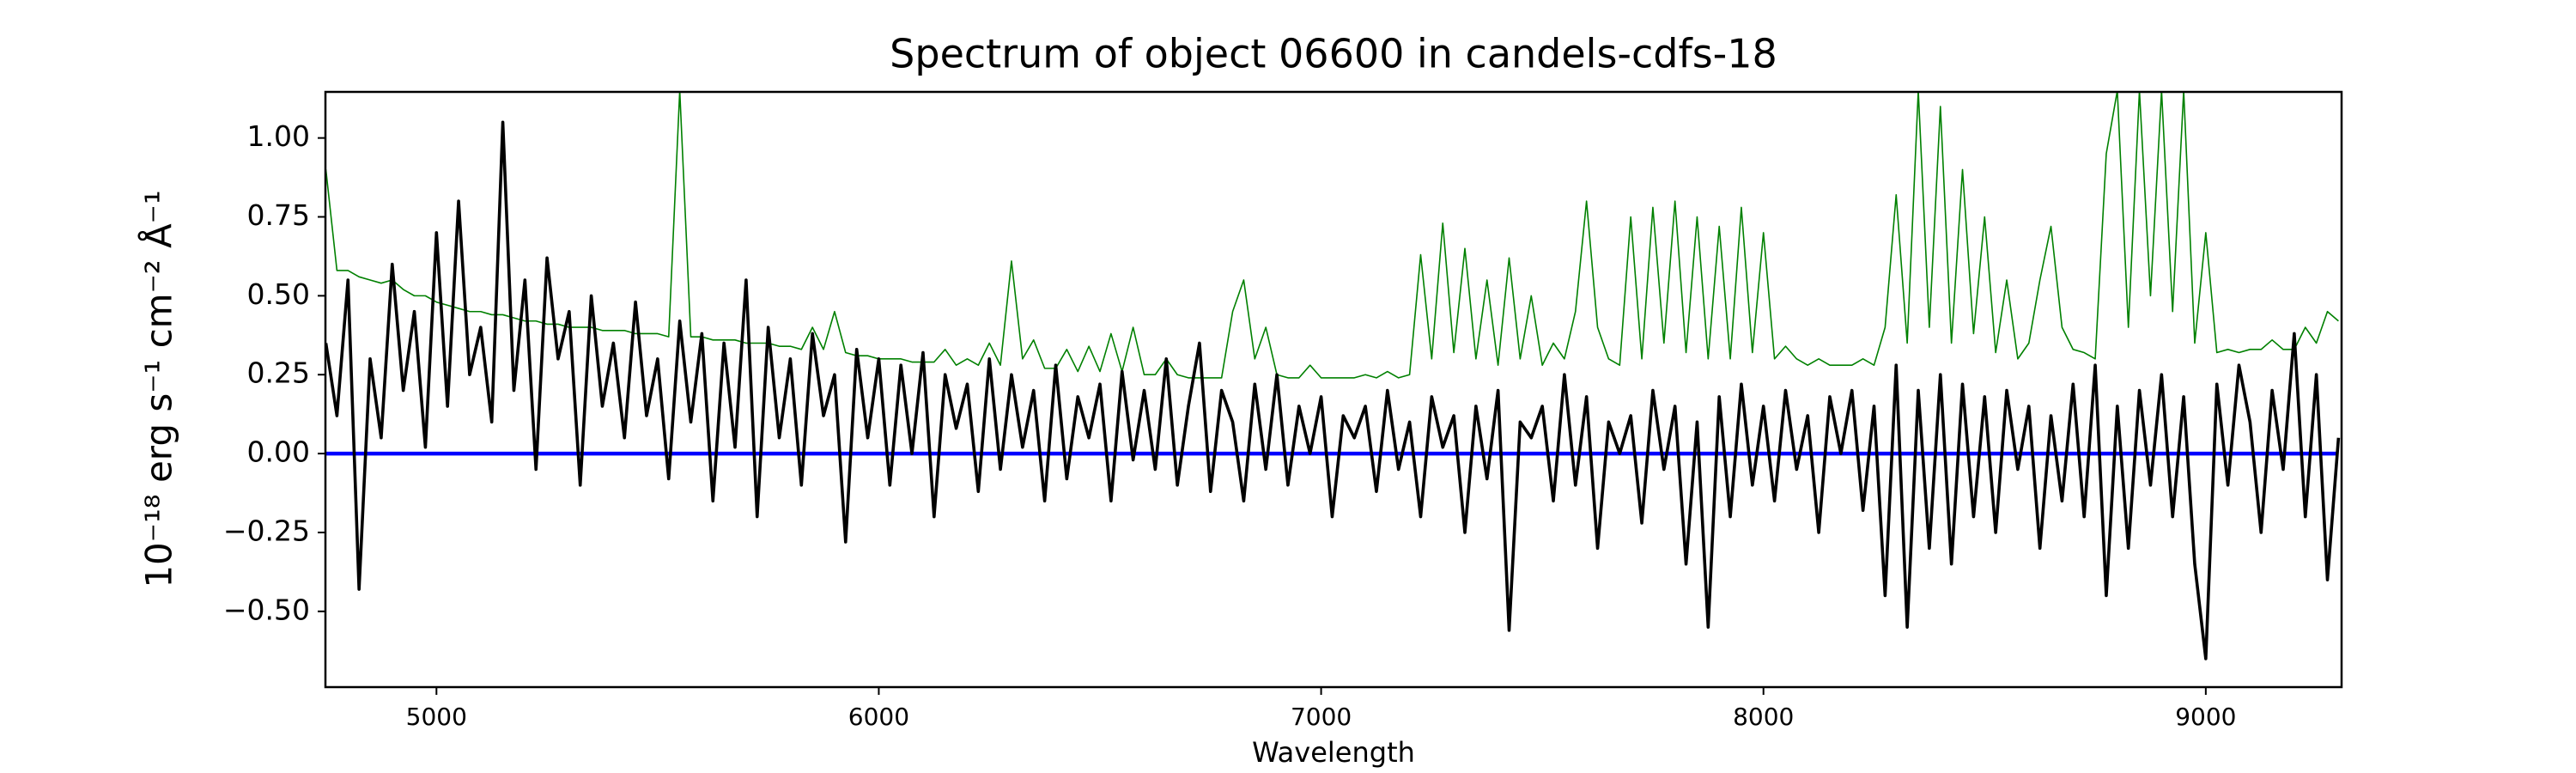 The width and height of the screenshot is (2576, 773). I want to click on y-tick-label: −0.50, so click(266, 609).